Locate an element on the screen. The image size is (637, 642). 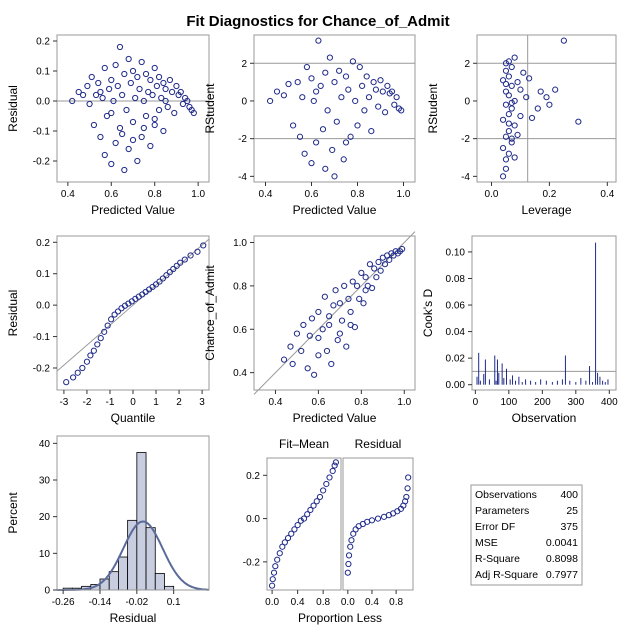
rstud_pred-ytick-label: 2 is located at coordinates (244, 64).